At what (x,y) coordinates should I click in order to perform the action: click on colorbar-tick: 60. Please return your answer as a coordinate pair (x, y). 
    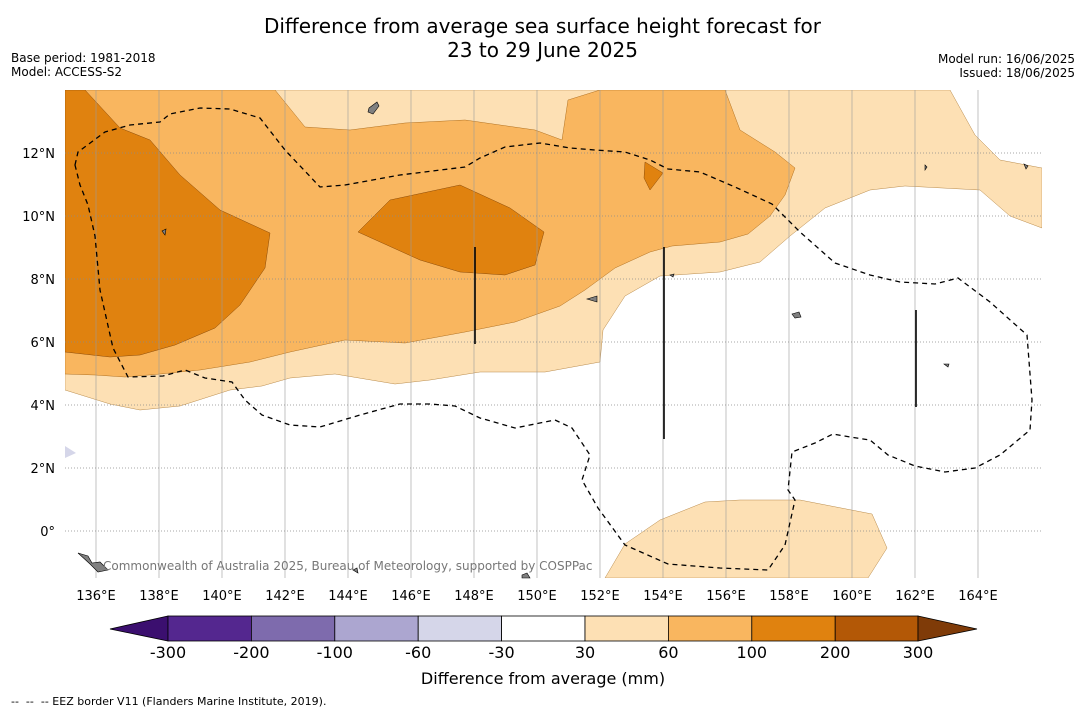
    Looking at the image, I should click on (668, 652).